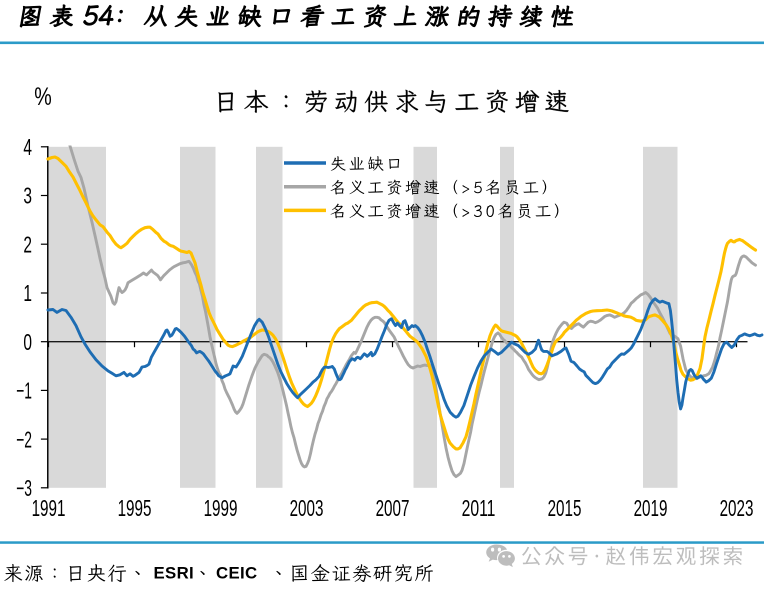 This screenshot has height=591, width=764. Describe the element at coordinates (221, 508) in the screenshot. I see `svg-text: 1999` at that location.